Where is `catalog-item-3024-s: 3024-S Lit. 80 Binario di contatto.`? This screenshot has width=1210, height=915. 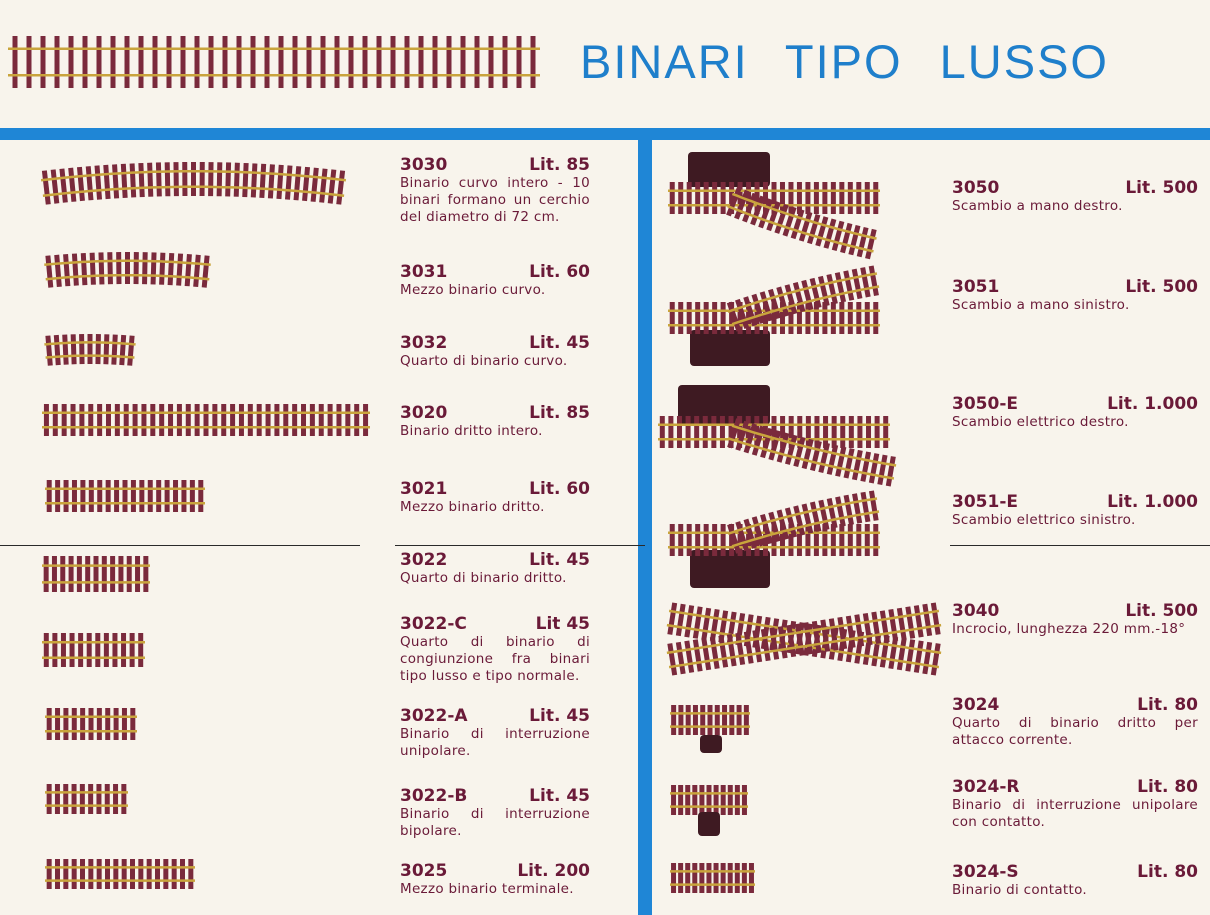
catalog-item-3024-s: 3024-S Lit. 80 Binario di contatto. is located at coordinates (1075, 880).